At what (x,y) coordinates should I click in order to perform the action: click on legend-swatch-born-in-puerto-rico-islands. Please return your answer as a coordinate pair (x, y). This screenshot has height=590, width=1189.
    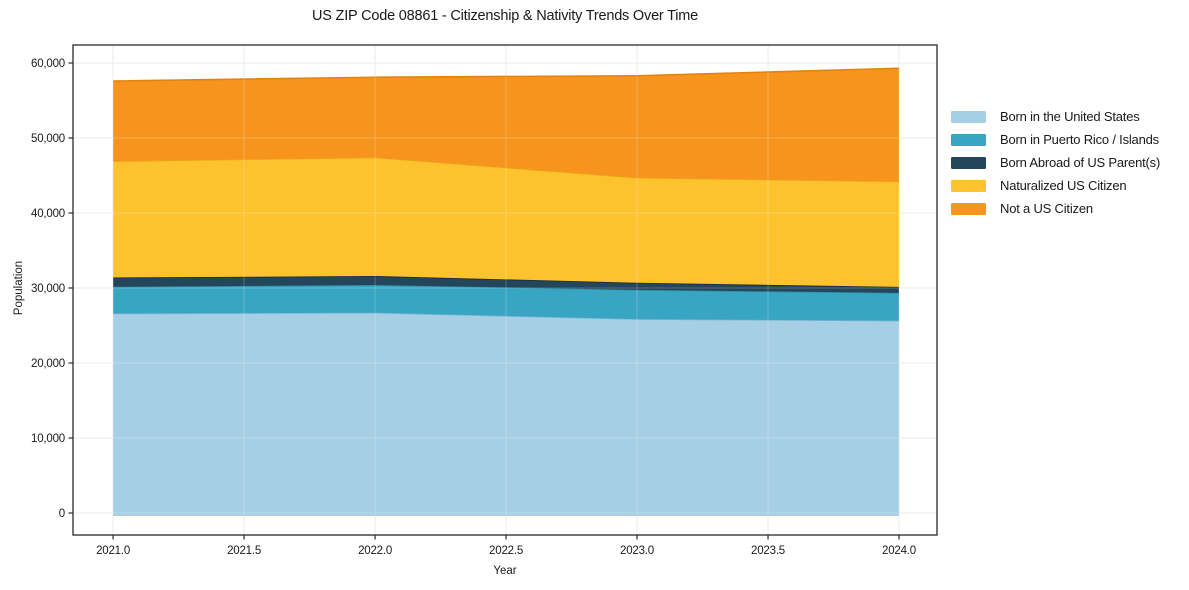
    Looking at the image, I should click on (968, 139).